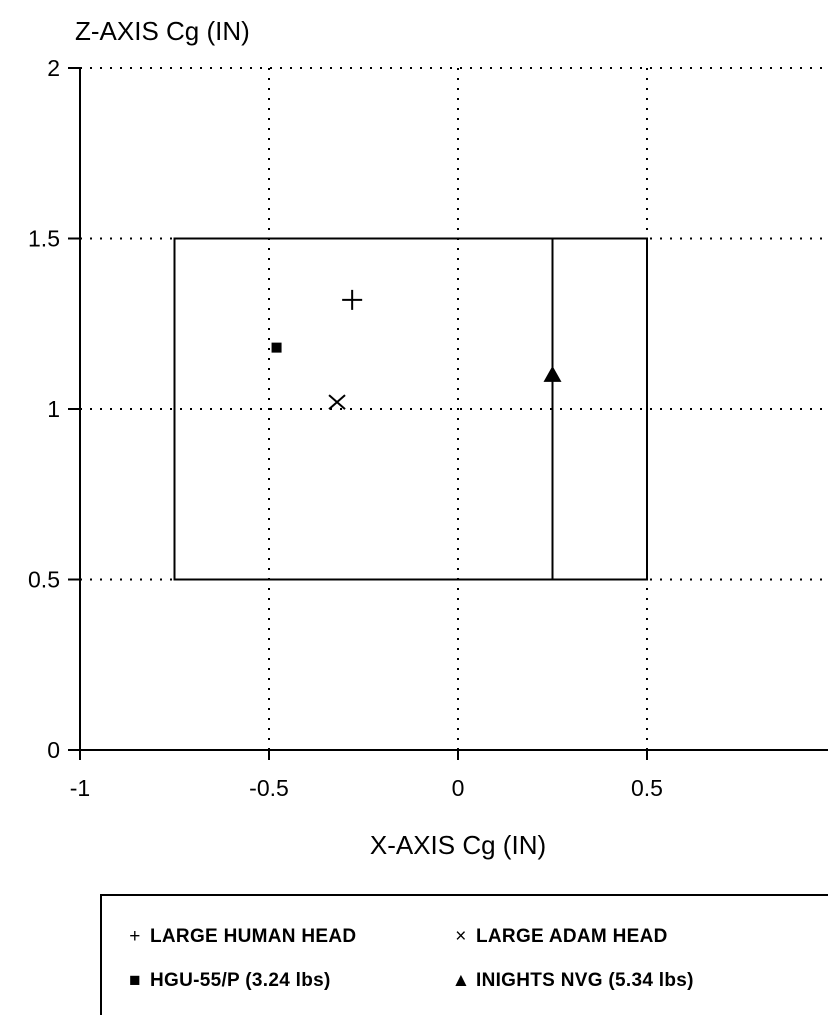 The image size is (828, 1015). I want to click on legend-item-large-adam-head: × LARGE ADAM HEAD, so click(559, 937).